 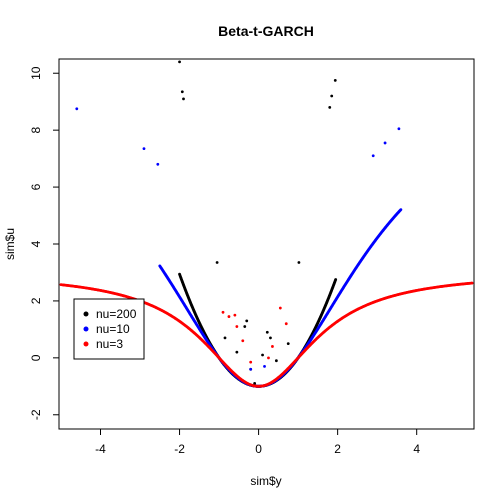 What do you see at coordinates (337, 449) in the screenshot?
I see `x-tick-label: 2` at bounding box center [337, 449].